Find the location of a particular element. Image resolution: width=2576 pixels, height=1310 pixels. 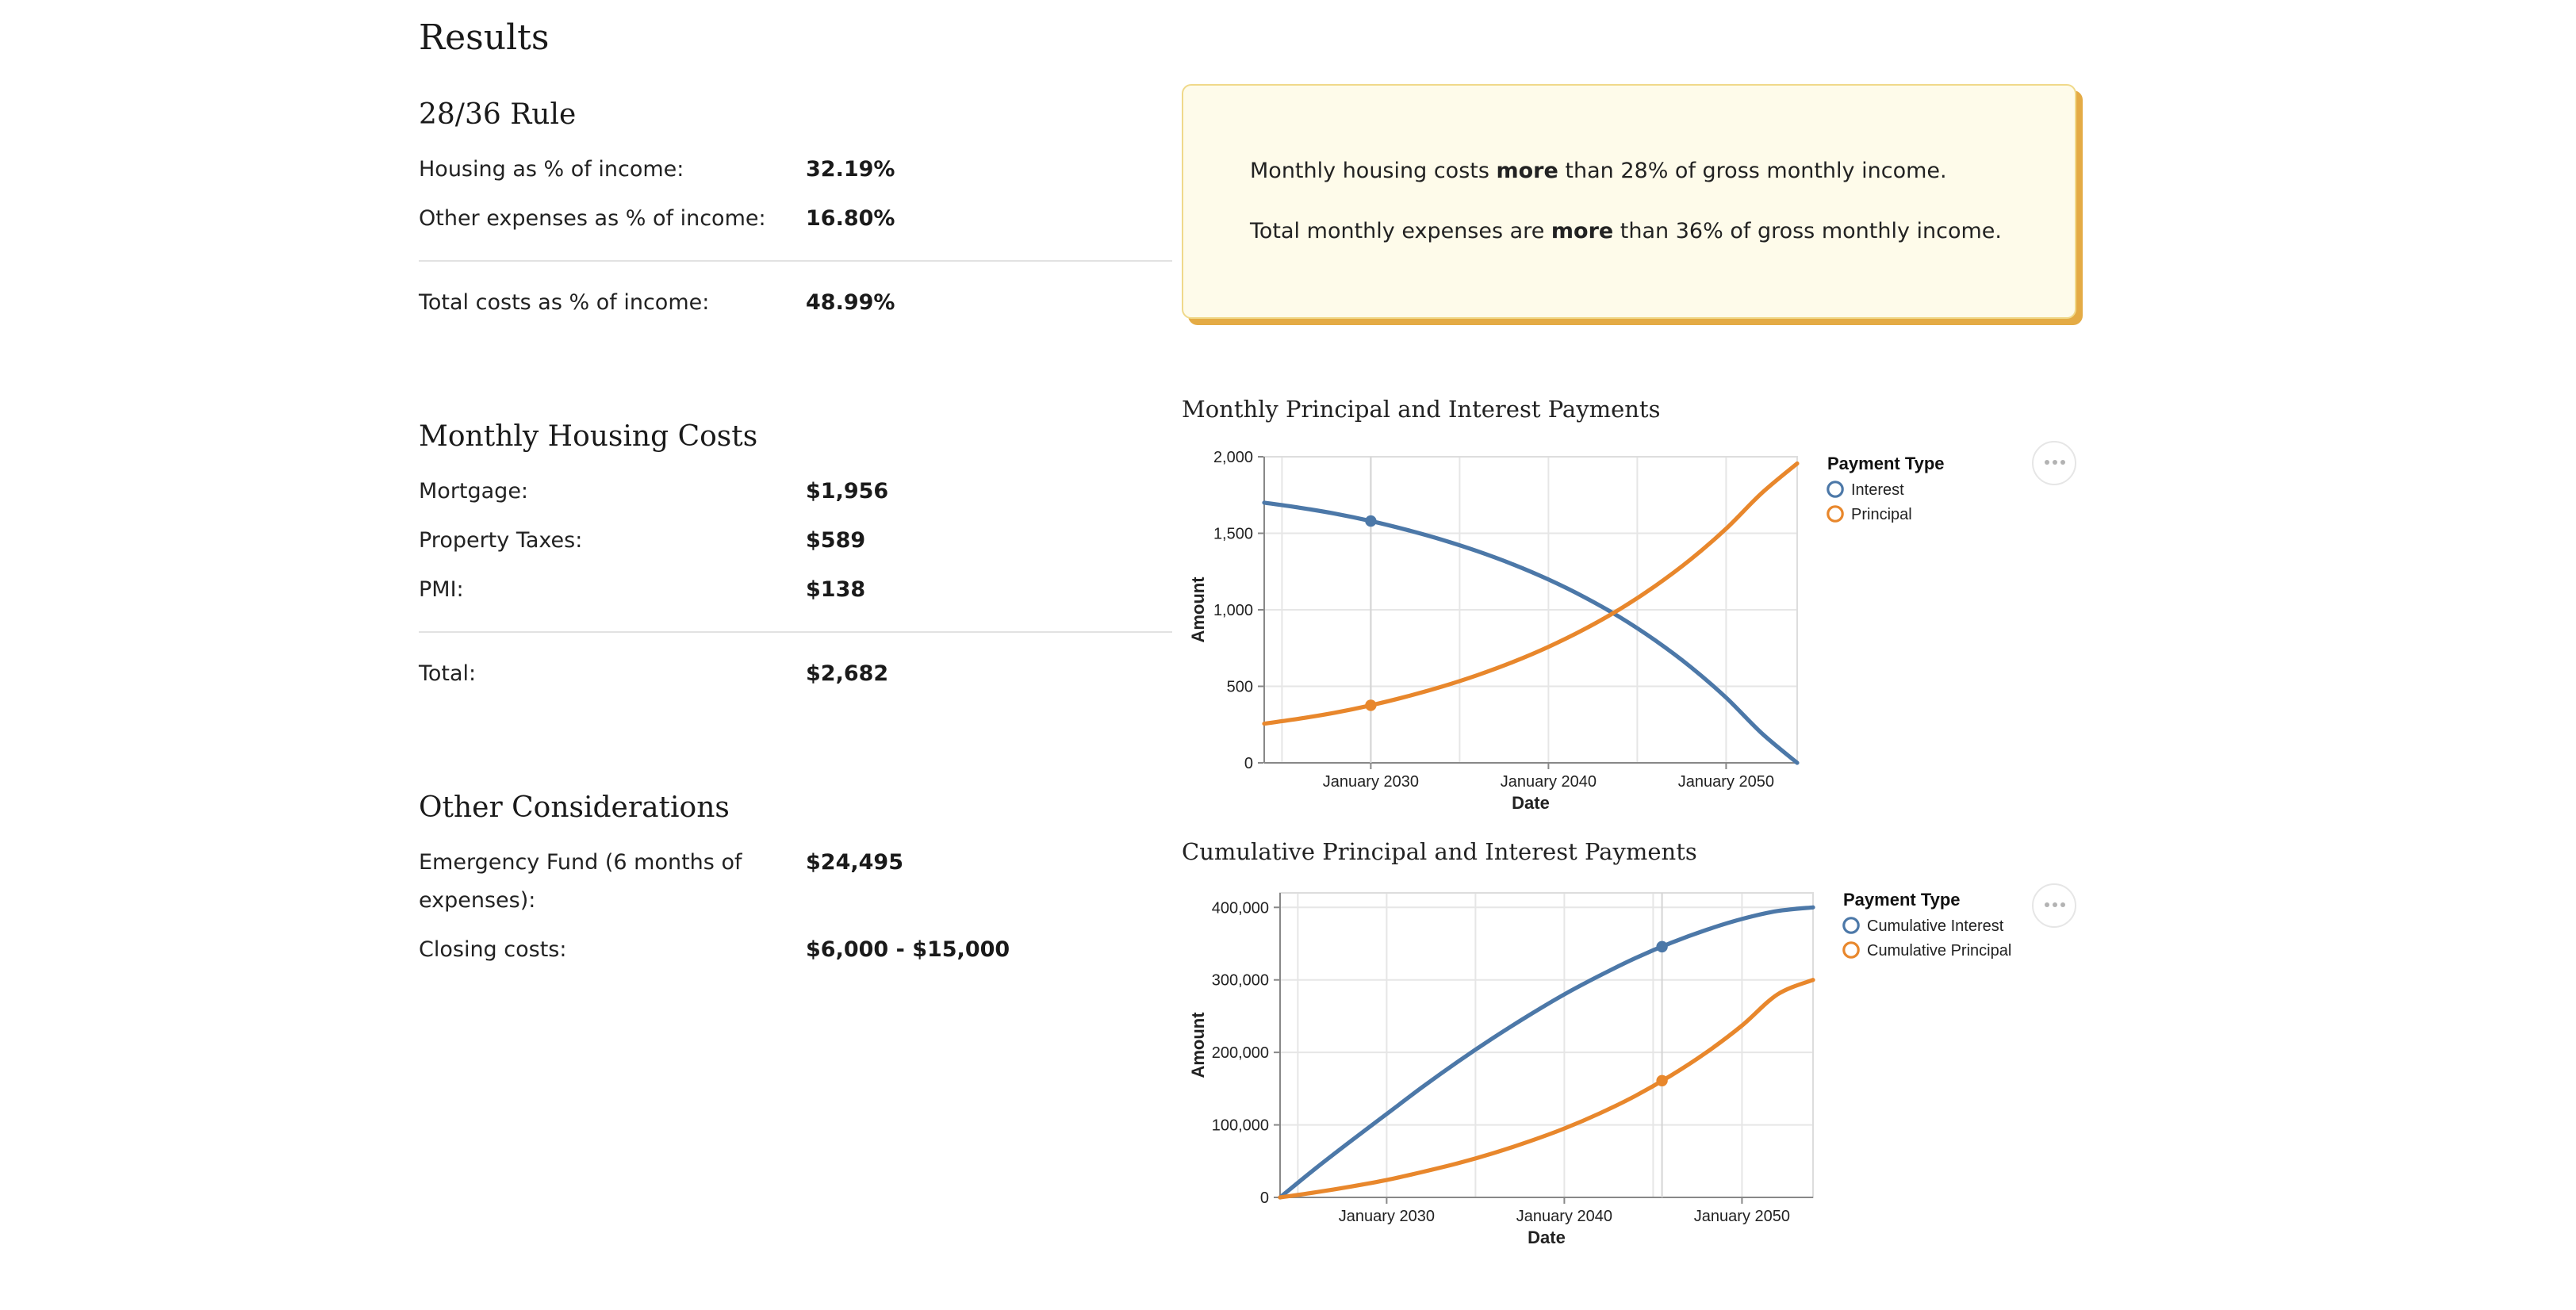

y-tick-label: 100,000 is located at coordinates (1240, 1126).